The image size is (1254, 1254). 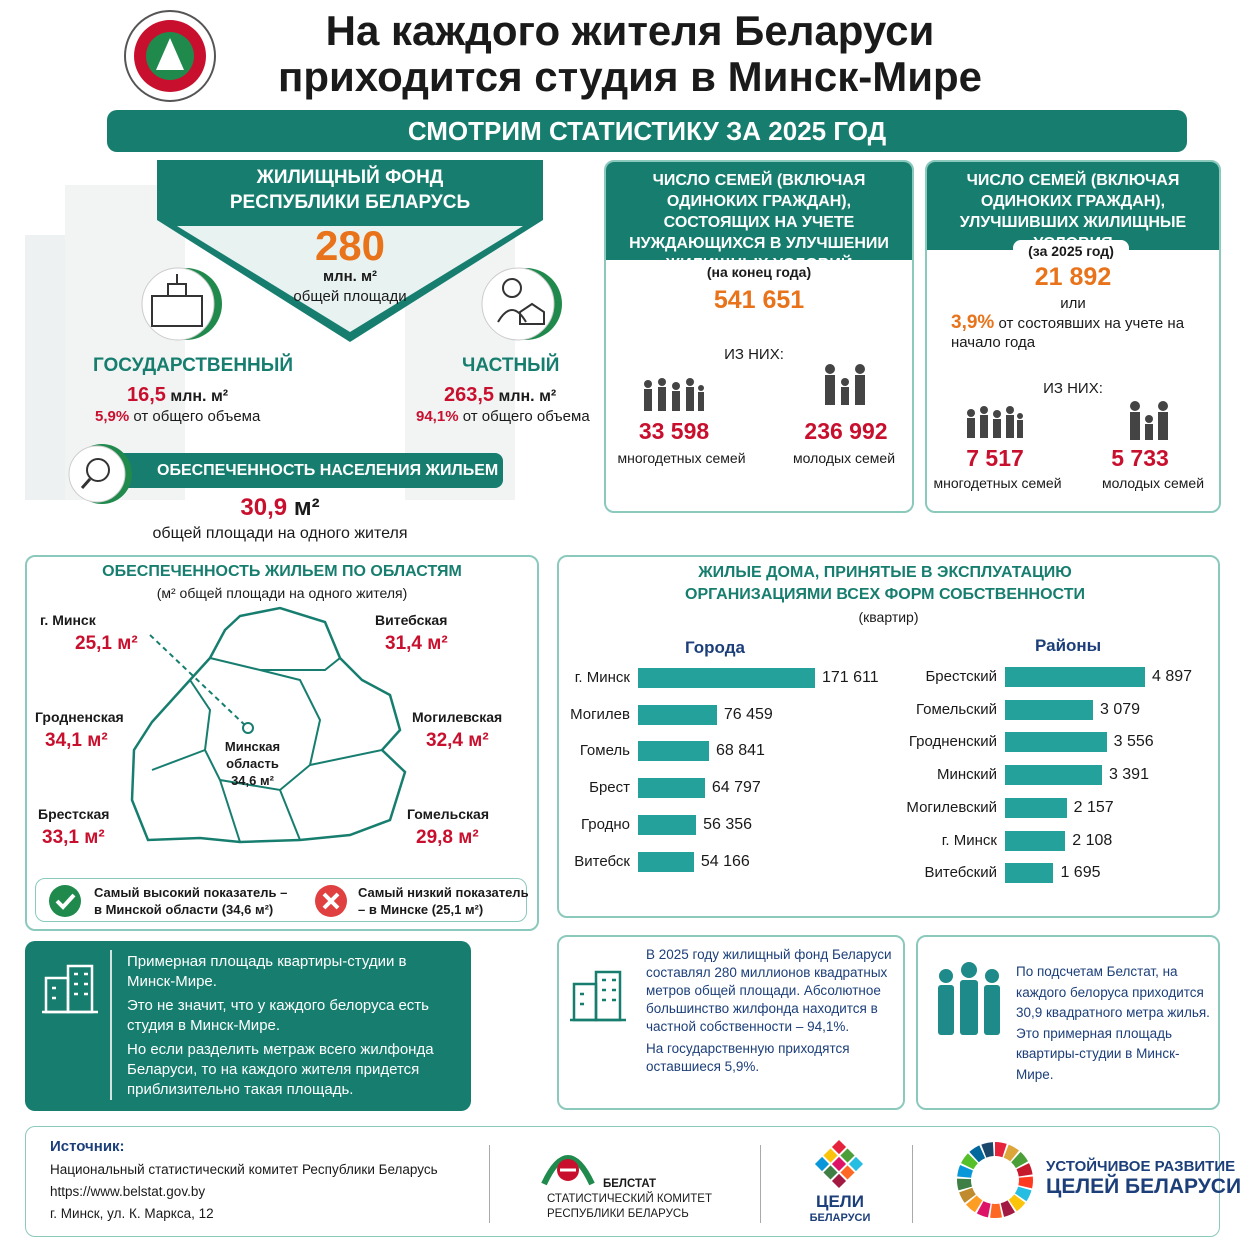 I want to click on fund-shape, so click(x=350, y=251).